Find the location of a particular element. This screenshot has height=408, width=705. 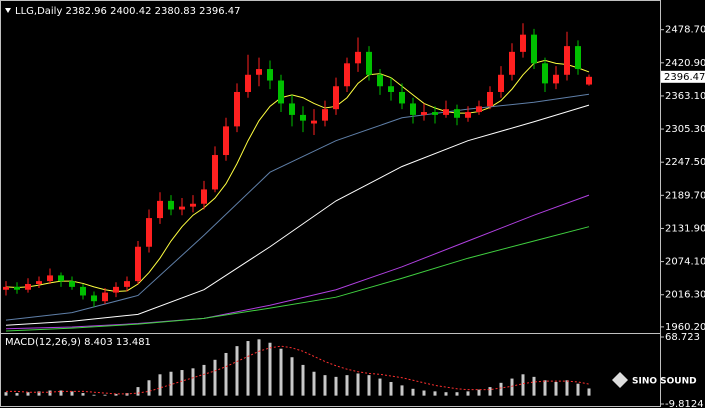

y-tick-label: 2189.70 is located at coordinates (685, 195).